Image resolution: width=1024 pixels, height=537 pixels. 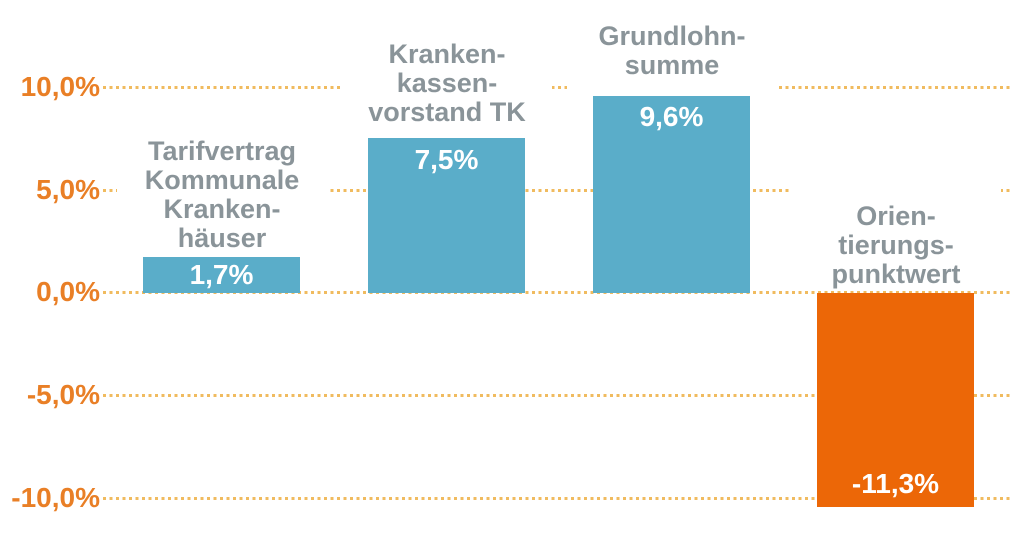 What do you see at coordinates (895, 400) in the screenshot?
I see `bar-orientierungspunktwert: -11,3%` at bounding box center [895, 400].